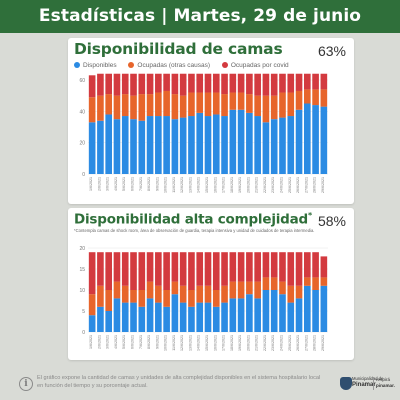 Image resolution: width=400 pixels, height=400 pixels. Describe the element at coordinates (169, 65) in the screenshot. I see `legend-item-ocupadas: Ocupadas (otras causas)` at that location.